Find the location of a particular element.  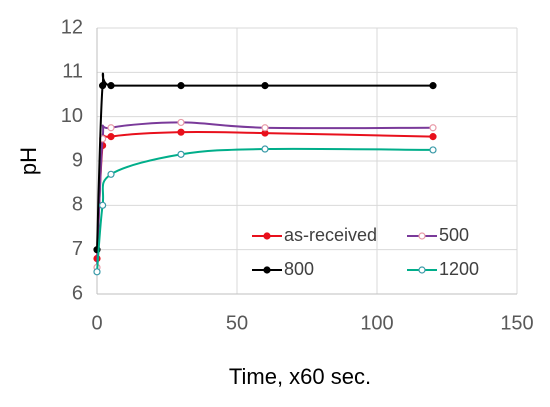

y-axis-label: pH is located at coordinates (28, 161).